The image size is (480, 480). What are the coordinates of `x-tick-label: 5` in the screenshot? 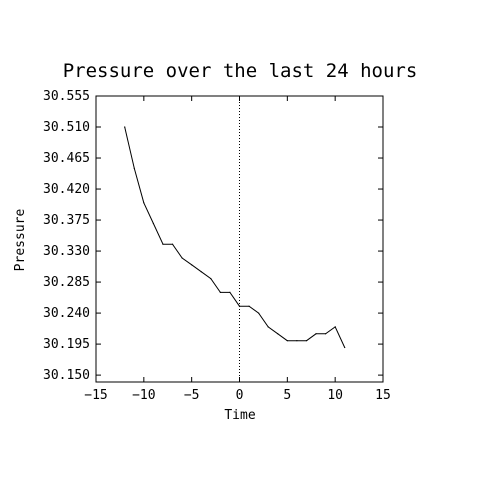 It's located at (287, 395).